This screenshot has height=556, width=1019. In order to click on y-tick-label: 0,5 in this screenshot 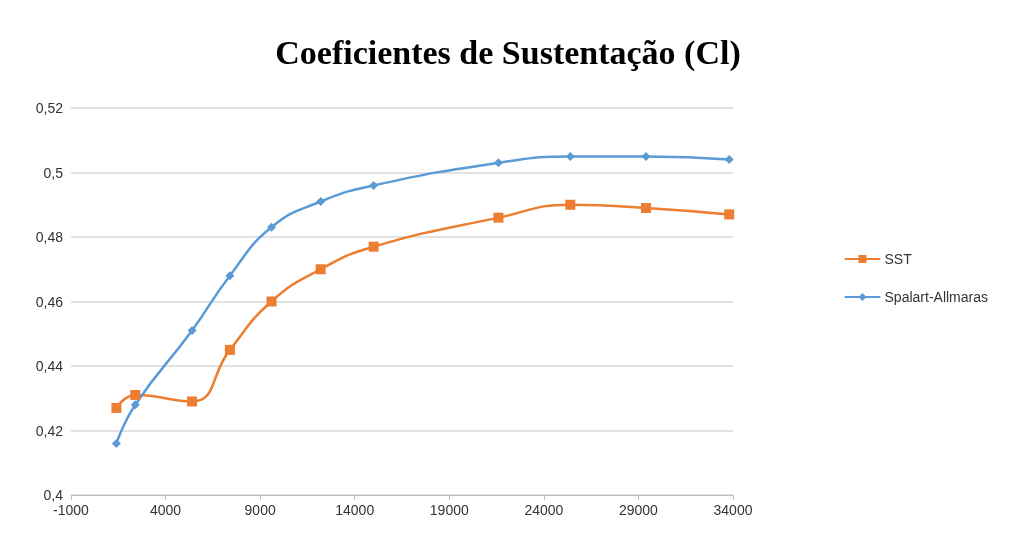, I will do `click(53, 172)`.